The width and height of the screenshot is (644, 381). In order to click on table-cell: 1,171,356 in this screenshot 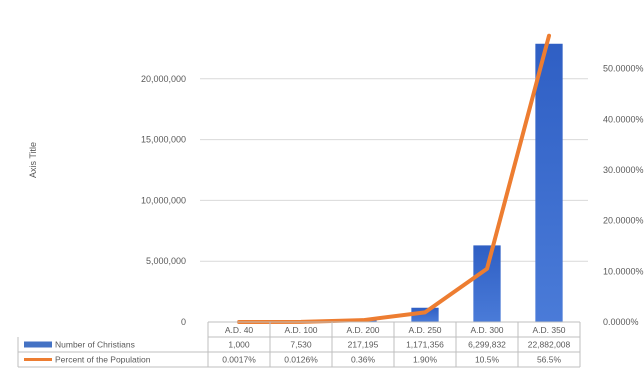, I will do `click(425, 345)`.